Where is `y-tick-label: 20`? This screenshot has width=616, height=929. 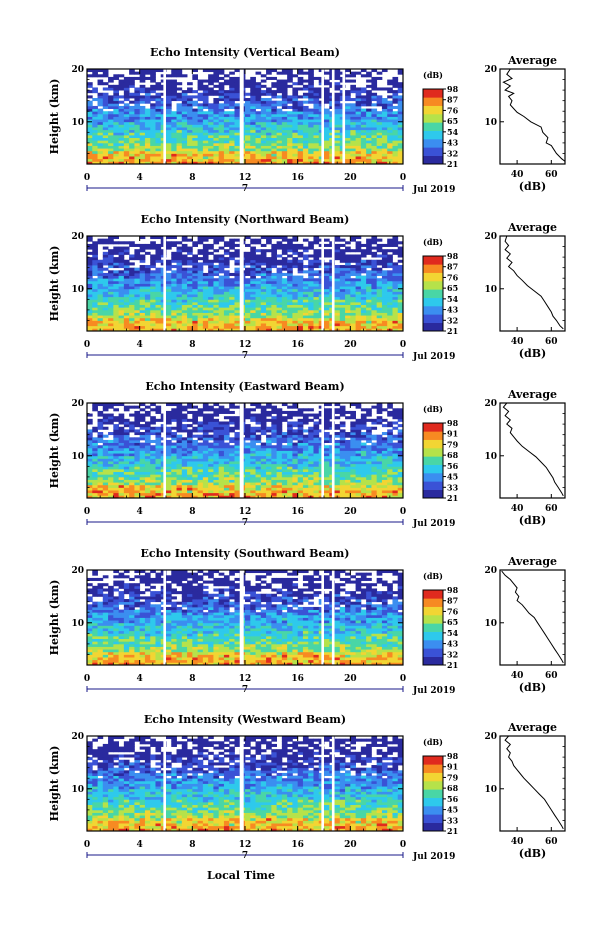 y-tick-label: 20 is located at coordinates (77, 70).